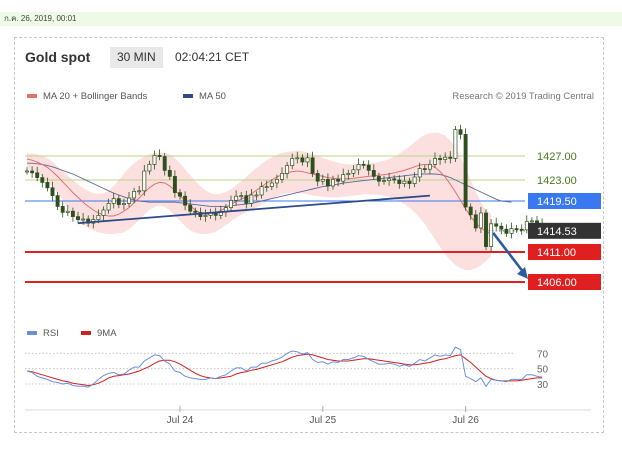  What do you see at coordinates (253, 209) in the screenshot?
I see `trend-line` at bounding box center [253, 209].